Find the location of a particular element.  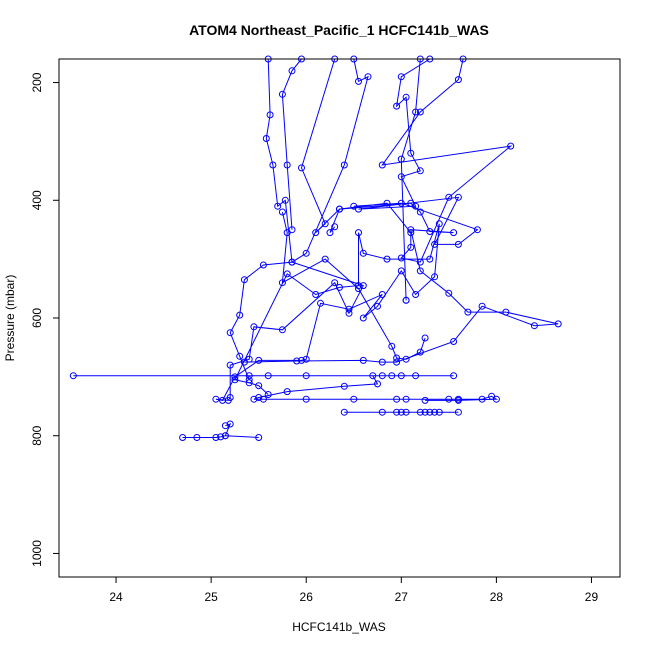

y-tick-label: 400 is located at coordinates (37, 200).